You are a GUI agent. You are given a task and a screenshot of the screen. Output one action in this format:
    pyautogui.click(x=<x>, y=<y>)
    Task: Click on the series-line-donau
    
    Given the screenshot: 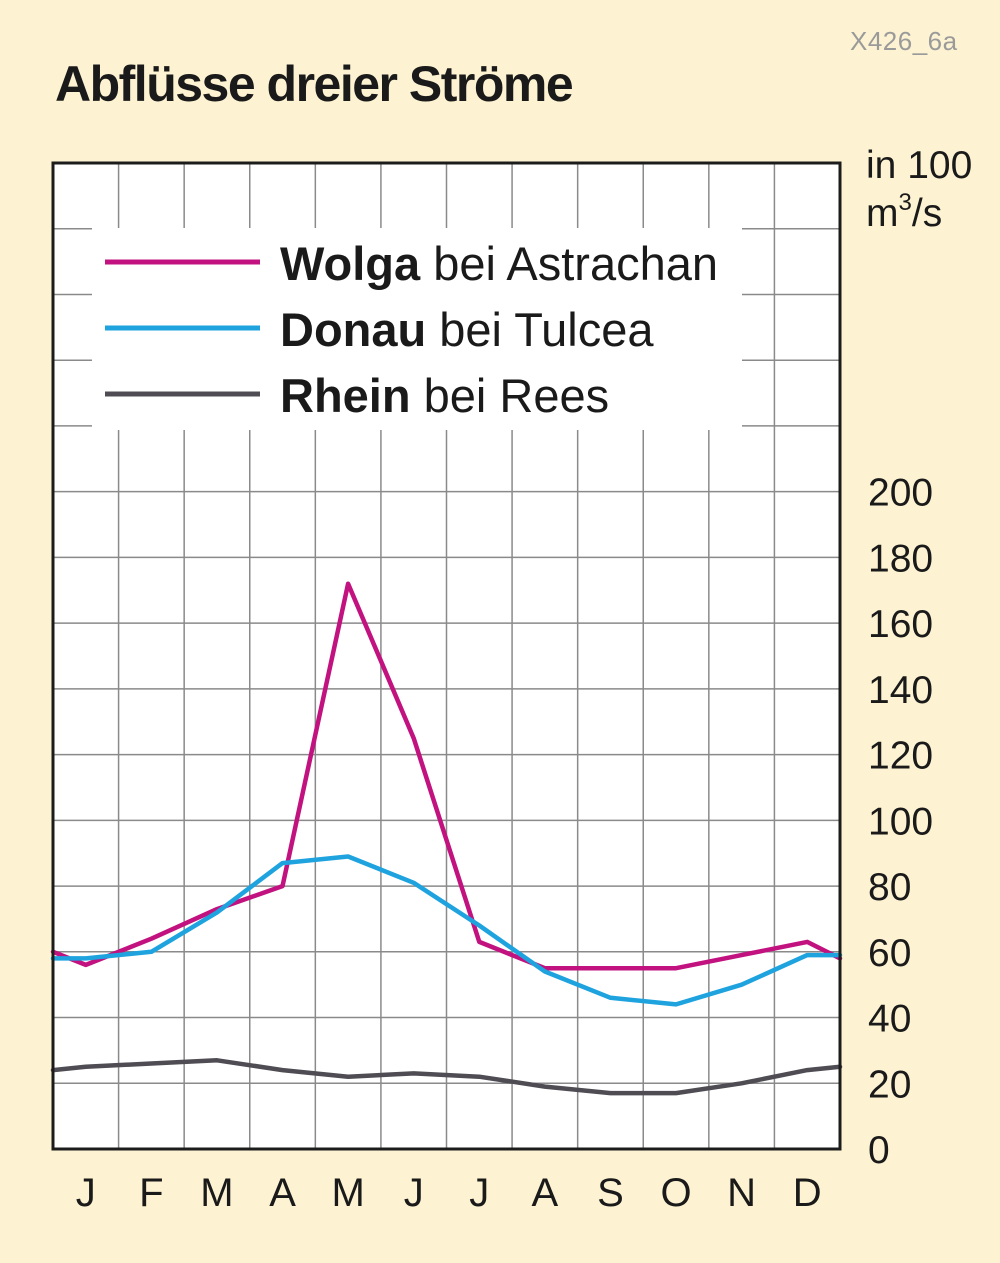 What is the action you would take?
    pyautogui.click(x=446, y=930)
    